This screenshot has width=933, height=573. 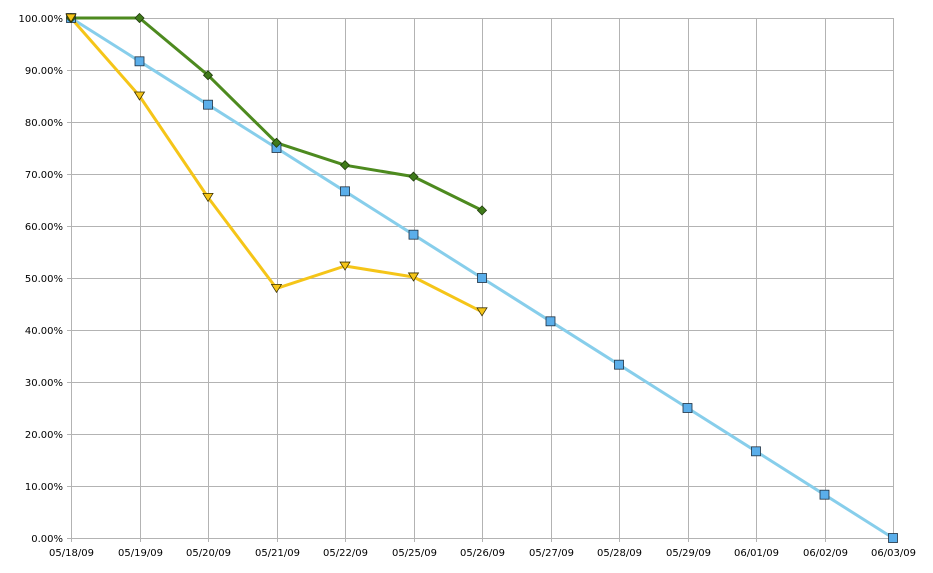 What do you see at coordinates (414, 553) in the screenshot?
I see `x-tick-label: 05/25/09` at bounding box center [414, 553].